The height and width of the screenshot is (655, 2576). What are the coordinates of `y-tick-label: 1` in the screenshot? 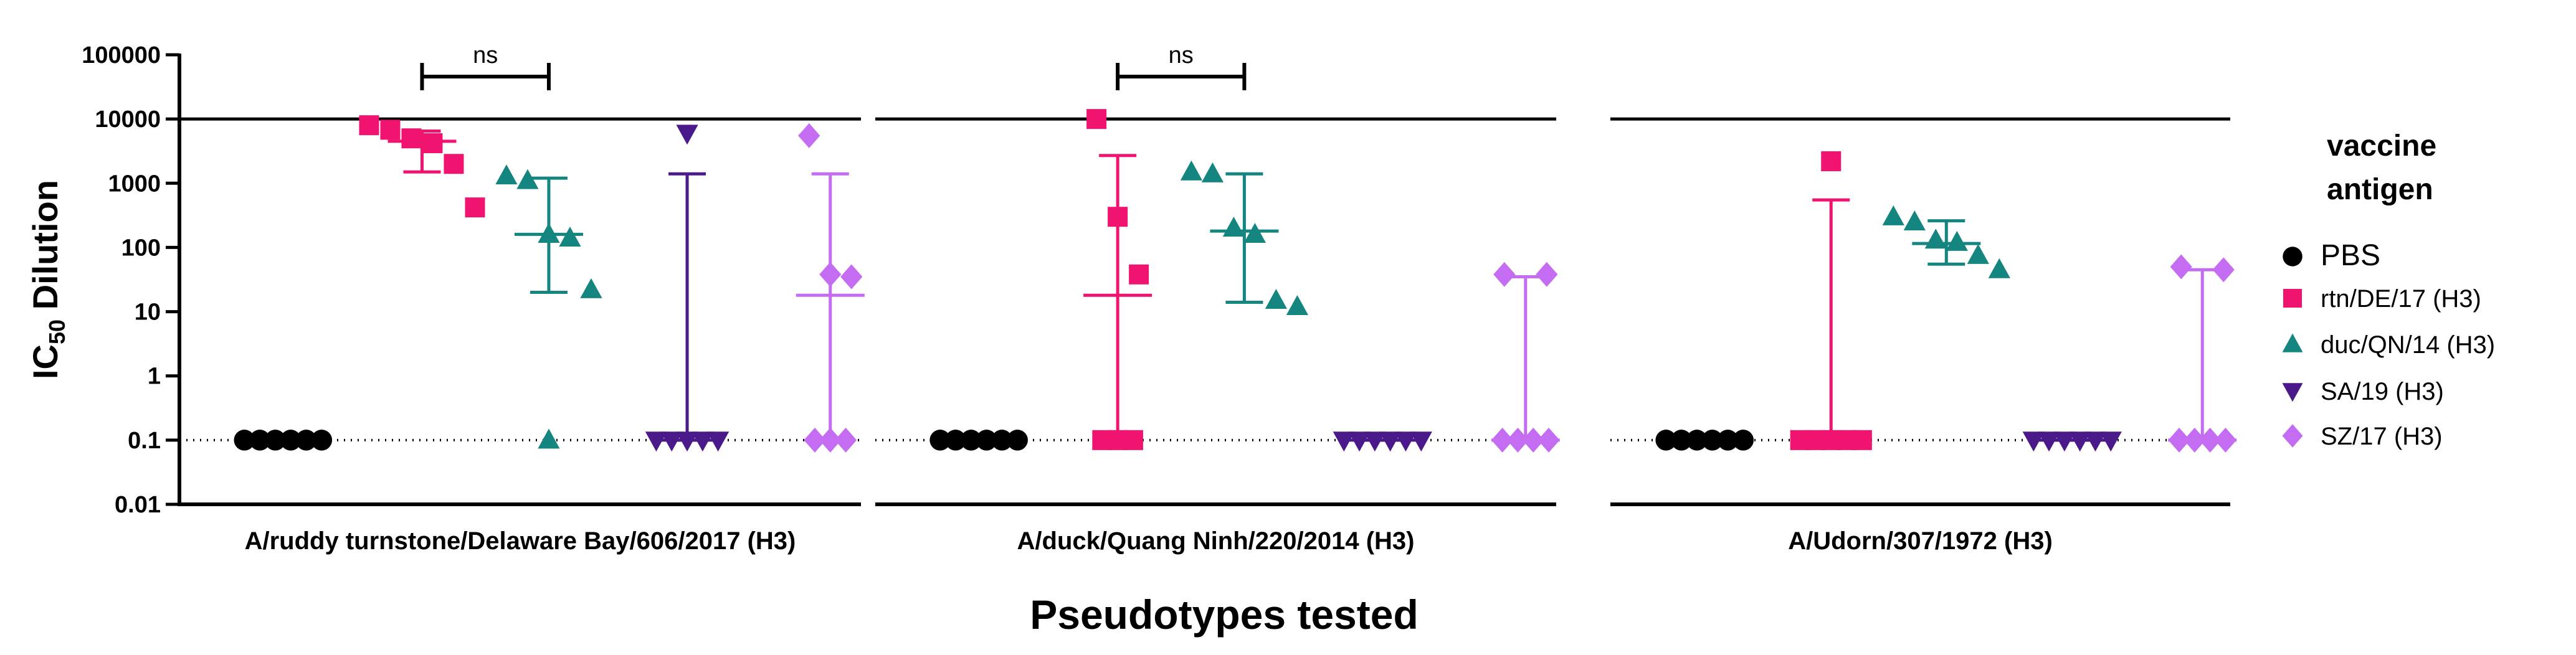 It's located at (154, 377).